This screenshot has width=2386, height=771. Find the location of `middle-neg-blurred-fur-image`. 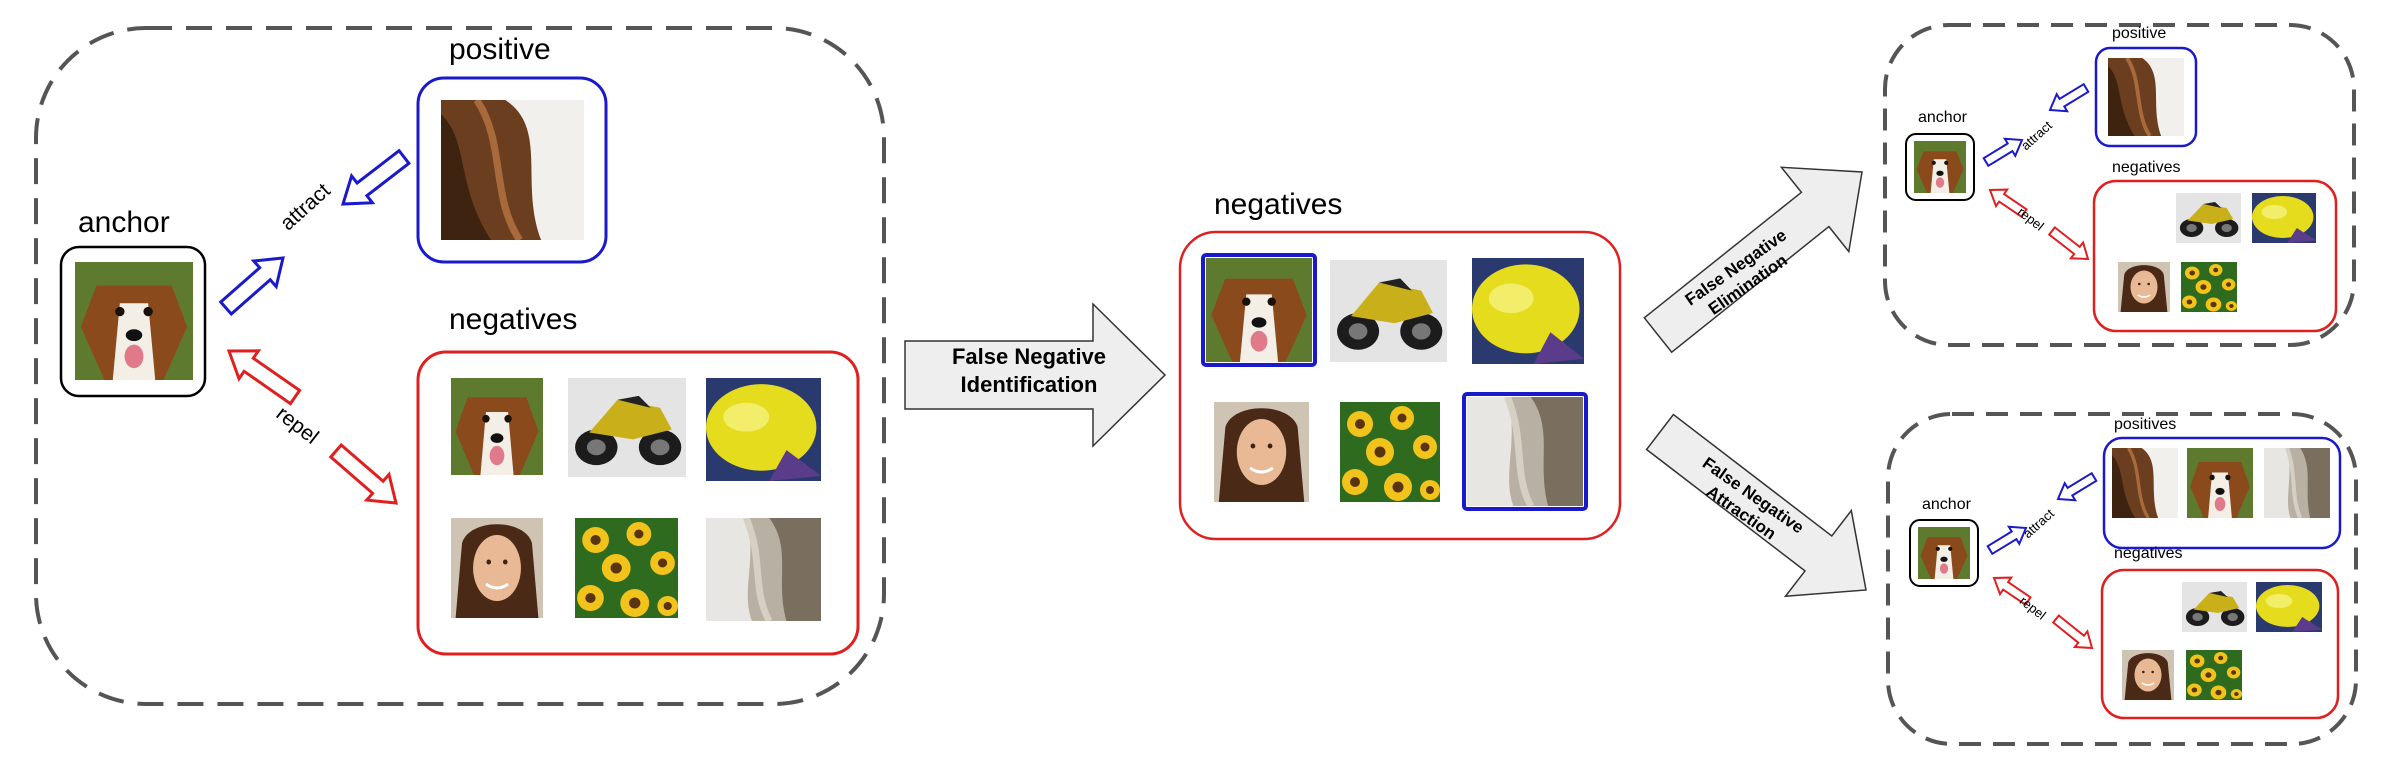

middle-neg-blurred-fur-image is located at coordinates (1525, 451).